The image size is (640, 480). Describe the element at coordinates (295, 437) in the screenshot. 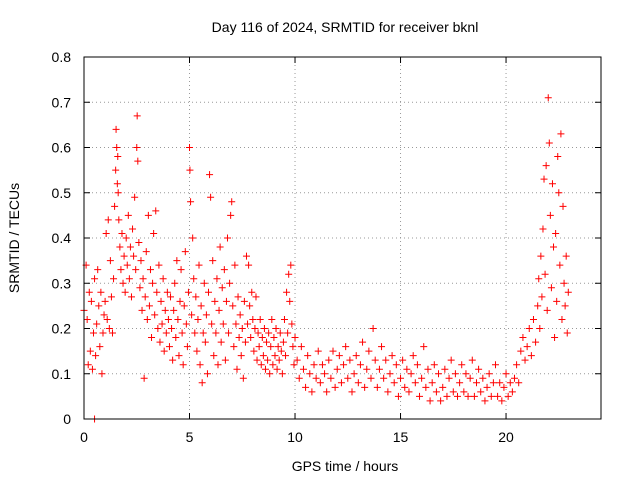

I see `x-tick-label: 10` at that location.